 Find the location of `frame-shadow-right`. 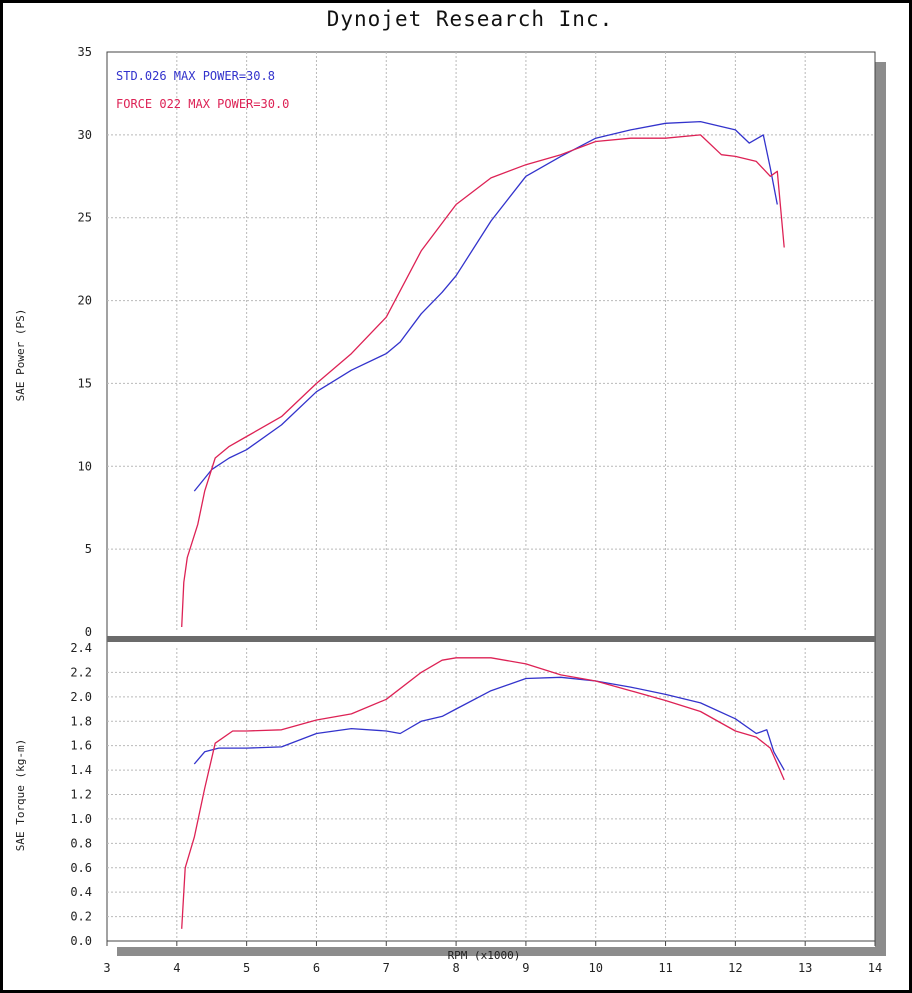

frame-shadow-right is located at coordinates (880, 504).